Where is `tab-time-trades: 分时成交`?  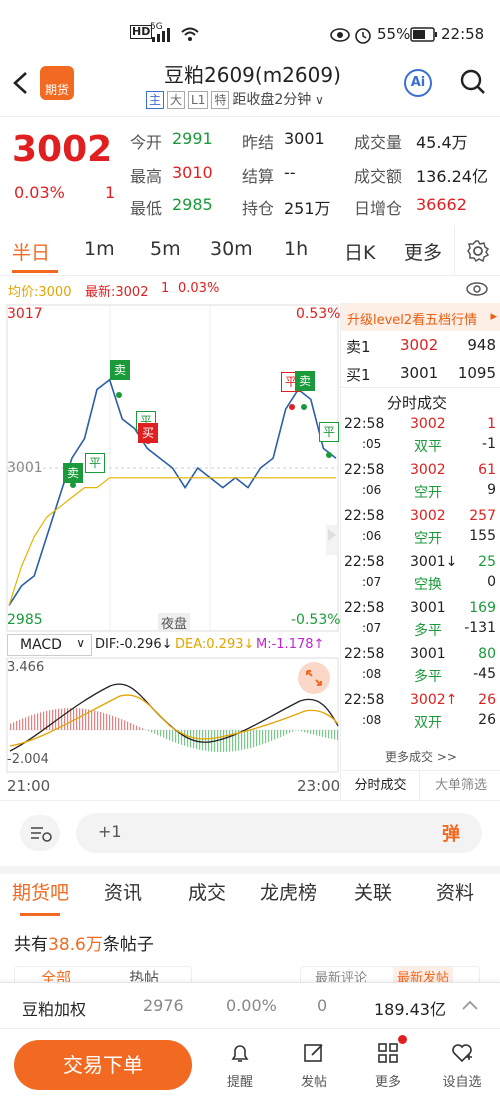 tab-time-trades: 分时成交 is located at coordinates (381, 786).